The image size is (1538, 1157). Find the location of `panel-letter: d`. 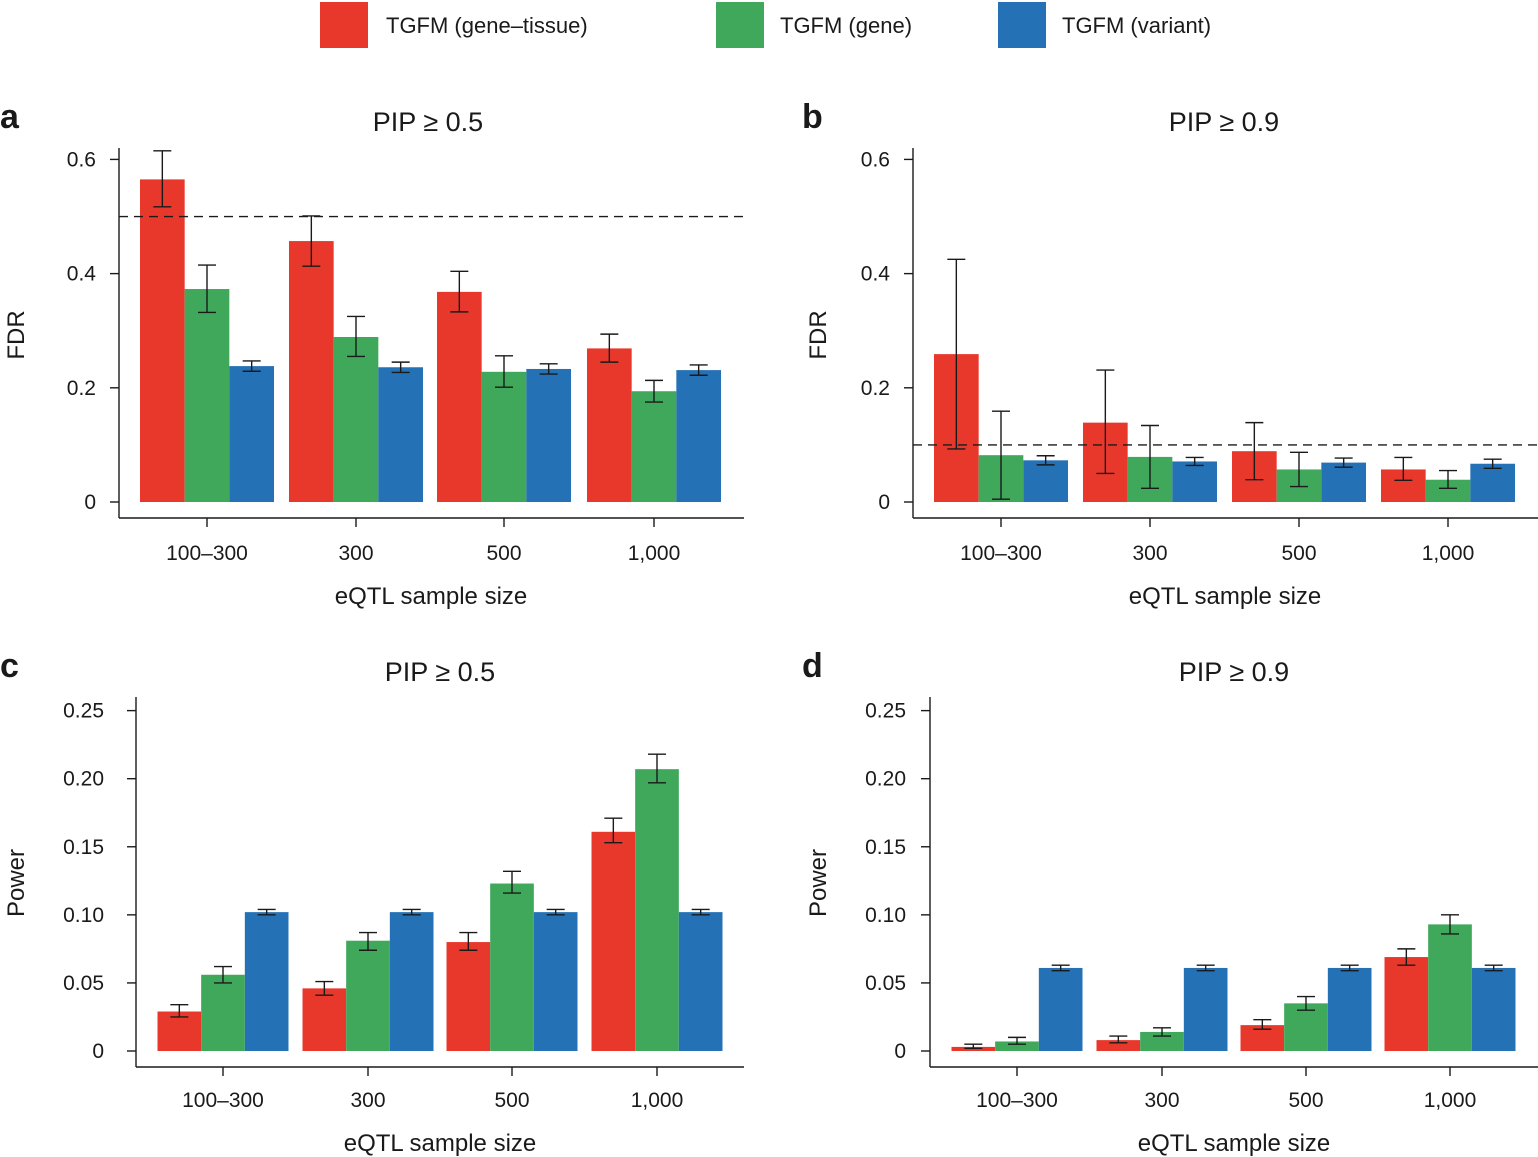

panel-letter: d is located at coordinates (812, 666).